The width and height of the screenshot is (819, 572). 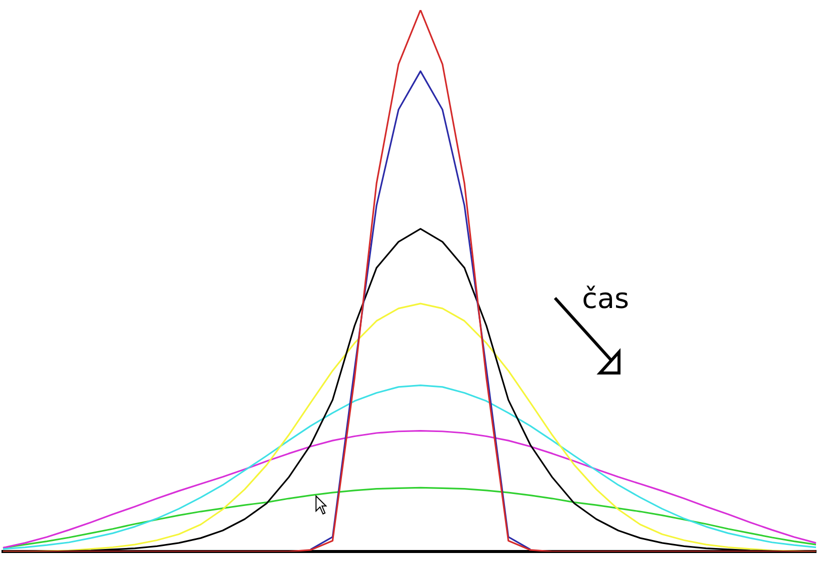 What do you see at coordinates (606, 298) in the screenshot?
I see `annotation: čas` at bounding box center [606, 298].